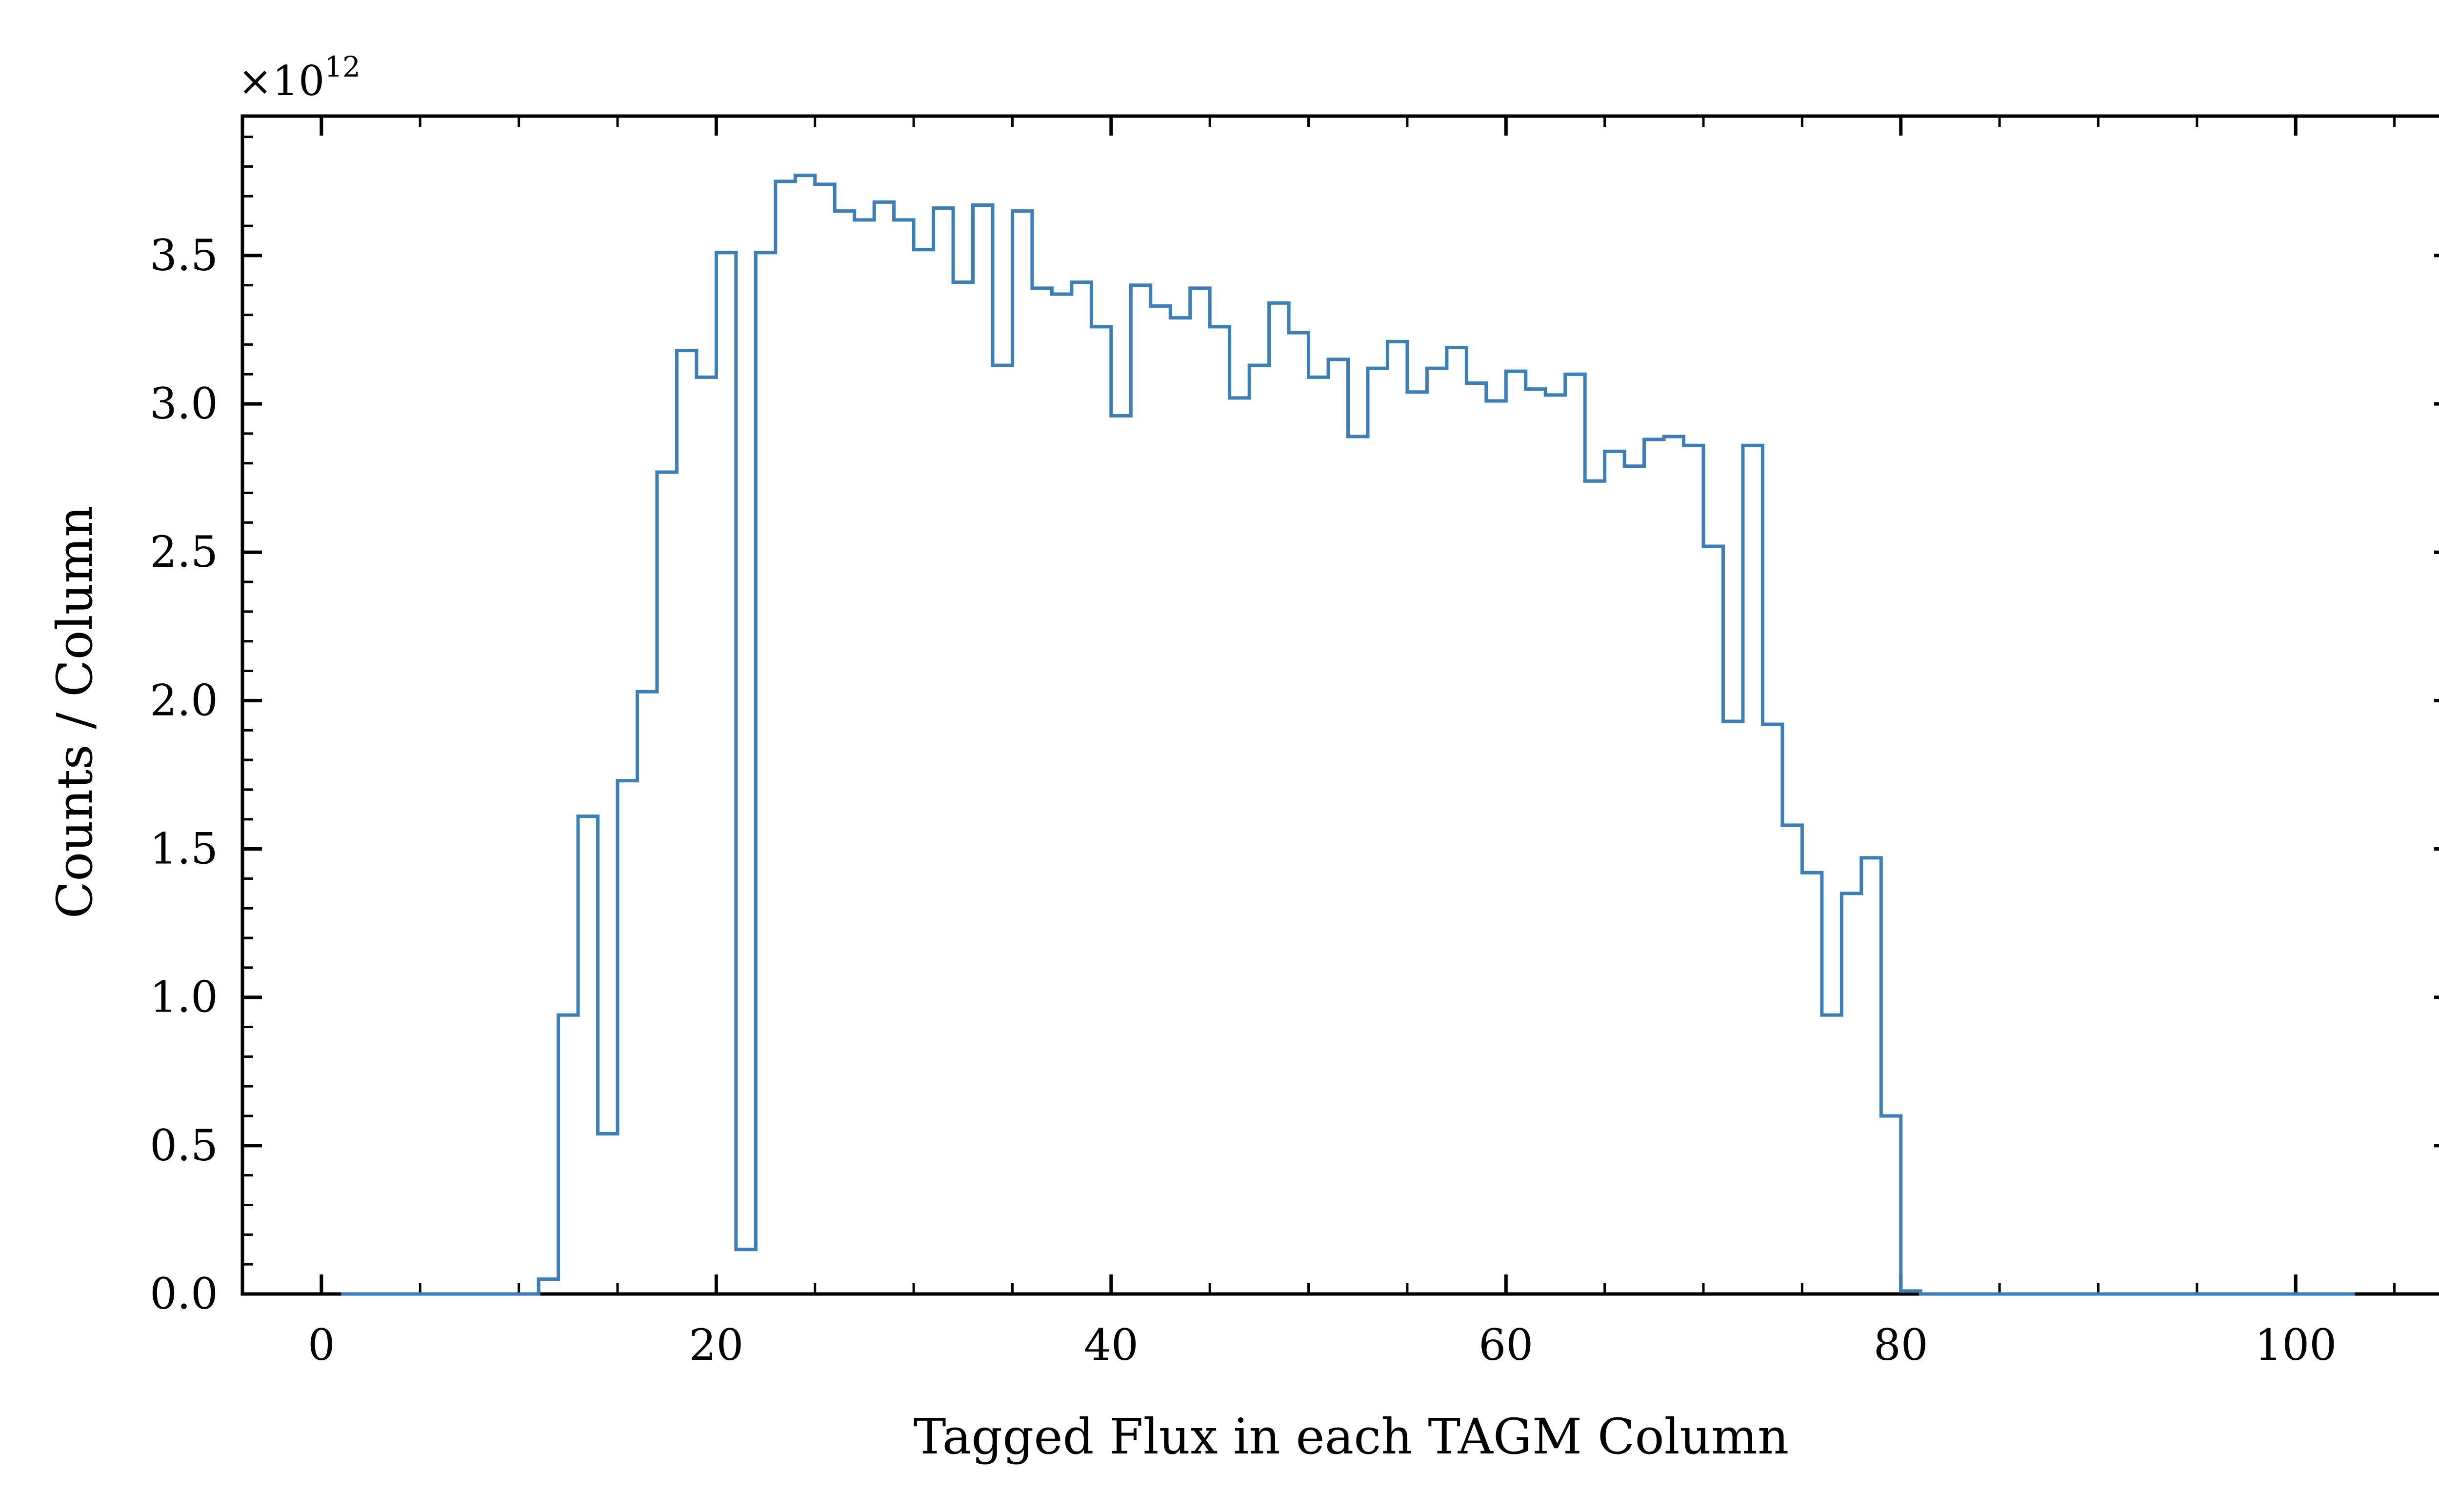 This screenshot has width=2439, height=1512. I want to click on x-tick-label: 80, so click(1901, 1345).